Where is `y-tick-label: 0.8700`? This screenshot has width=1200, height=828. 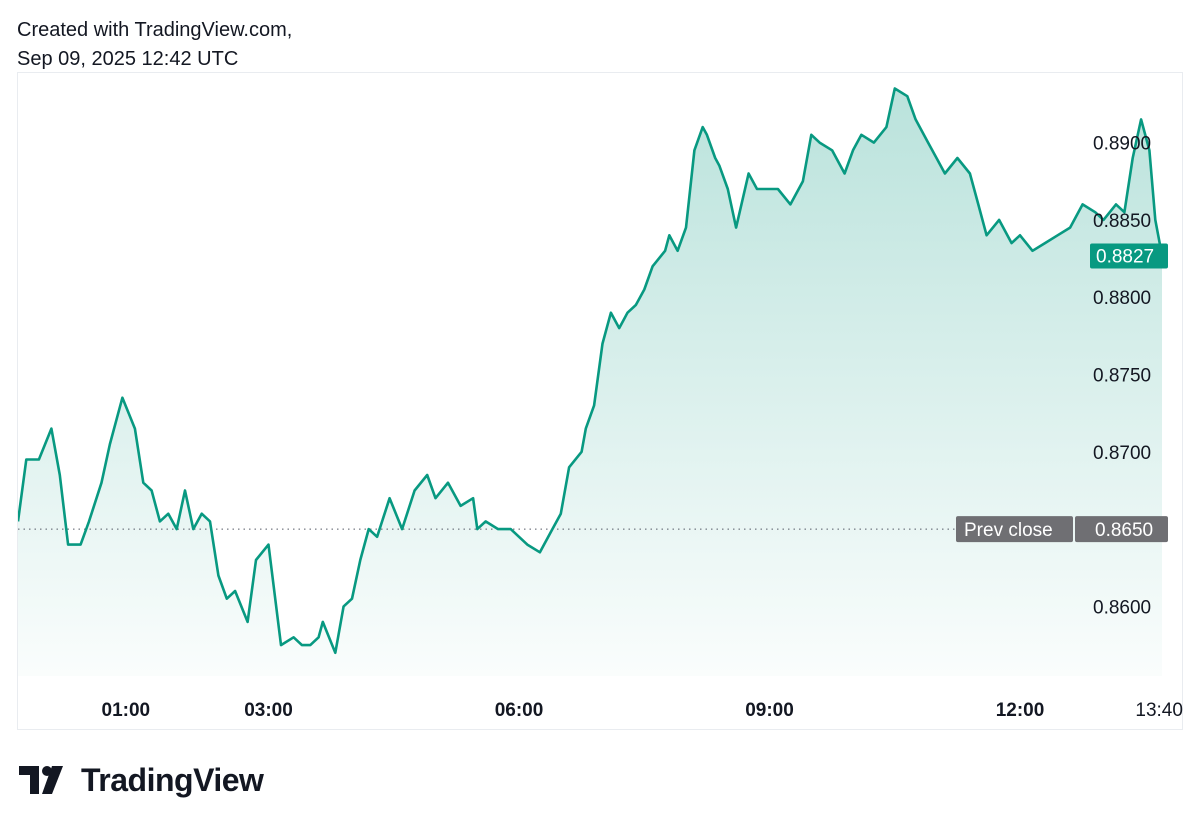 y-tick-label: 0.8700 is located at coordinates (1122, 453).